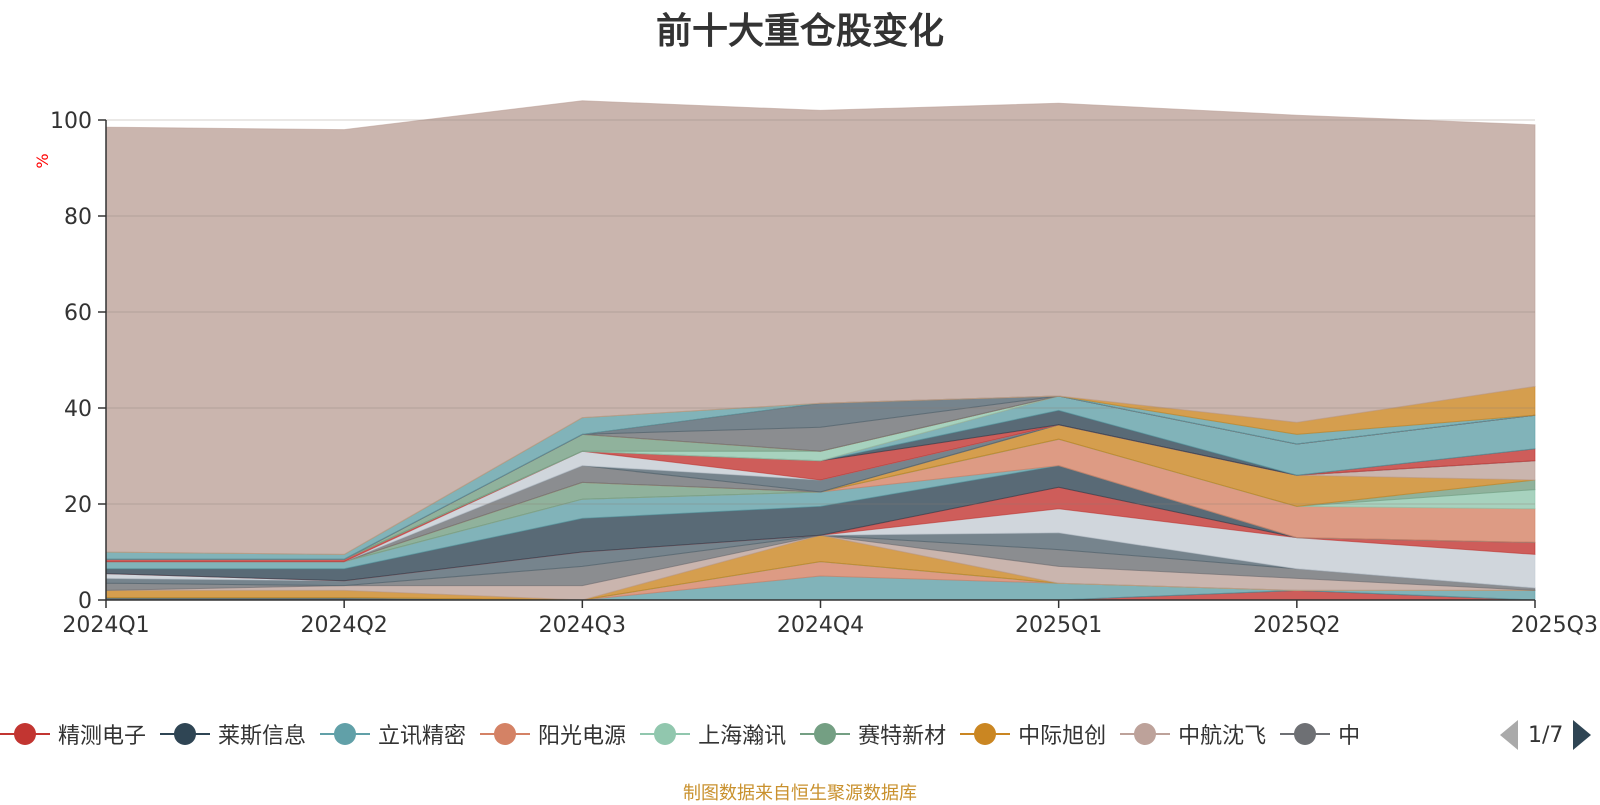 The width and height of the screenshot is (1600, 805). What do you see at coordinates (78, 505) in the screenshot?
I see `y-tick-label-1: 20` at bounding box center [78, 505].